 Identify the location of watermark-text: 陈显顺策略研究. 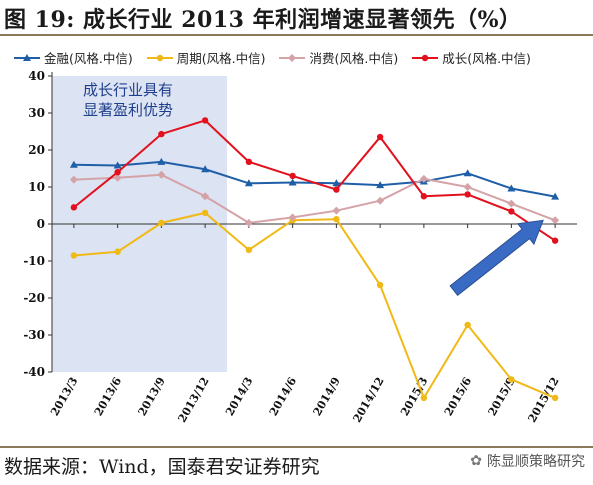
(536, 462).